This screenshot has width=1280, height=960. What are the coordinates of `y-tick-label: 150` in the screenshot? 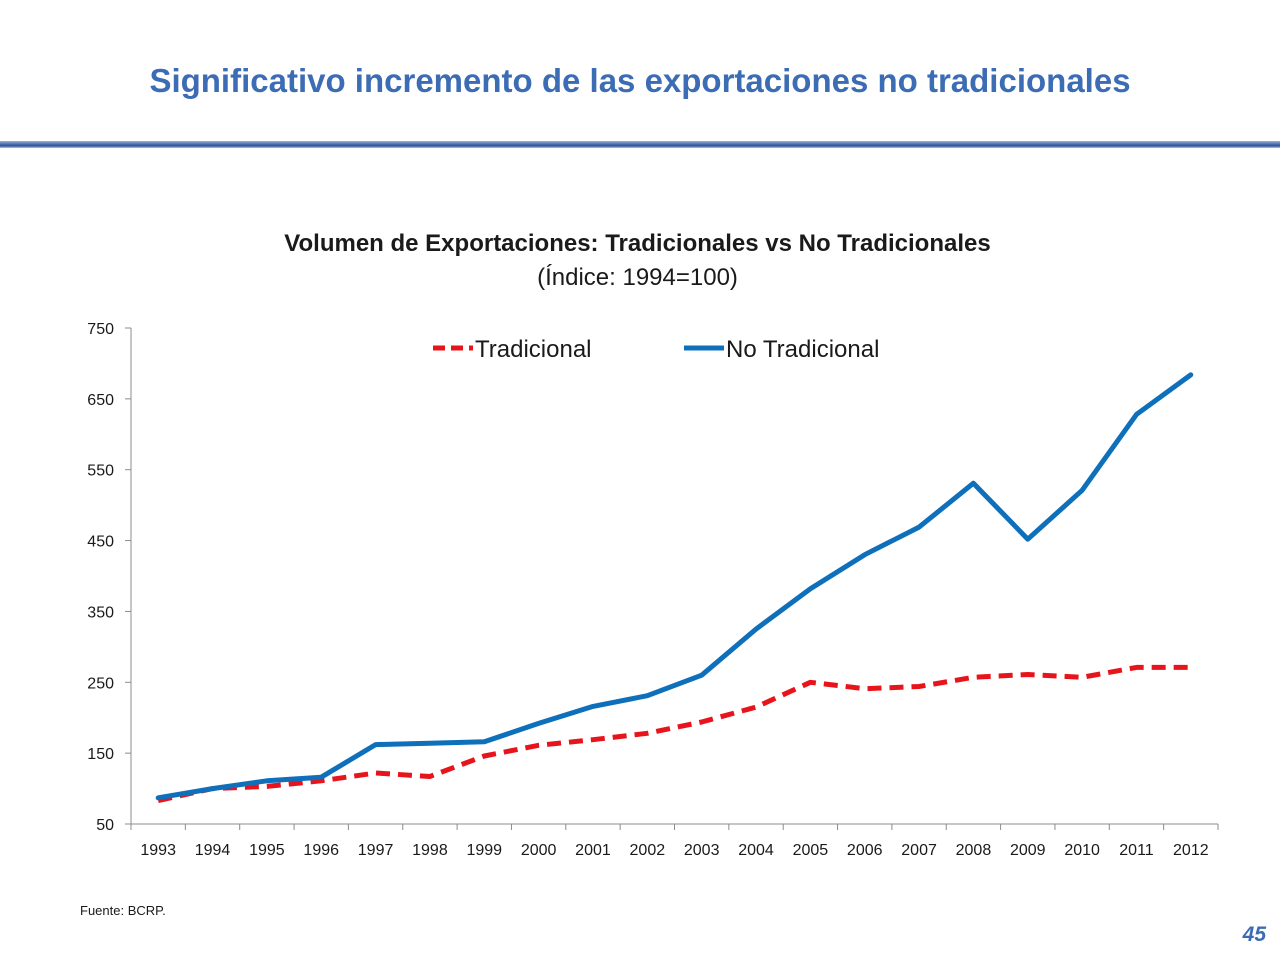 It's located at (100, 754).